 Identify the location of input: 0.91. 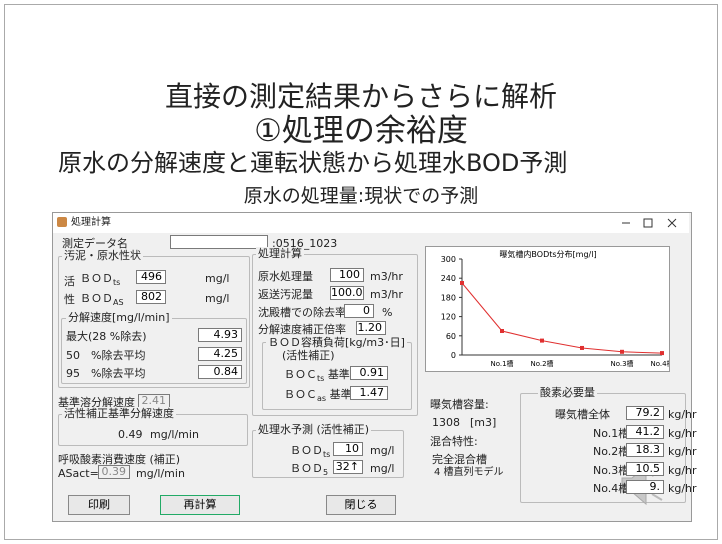
(369, 373).